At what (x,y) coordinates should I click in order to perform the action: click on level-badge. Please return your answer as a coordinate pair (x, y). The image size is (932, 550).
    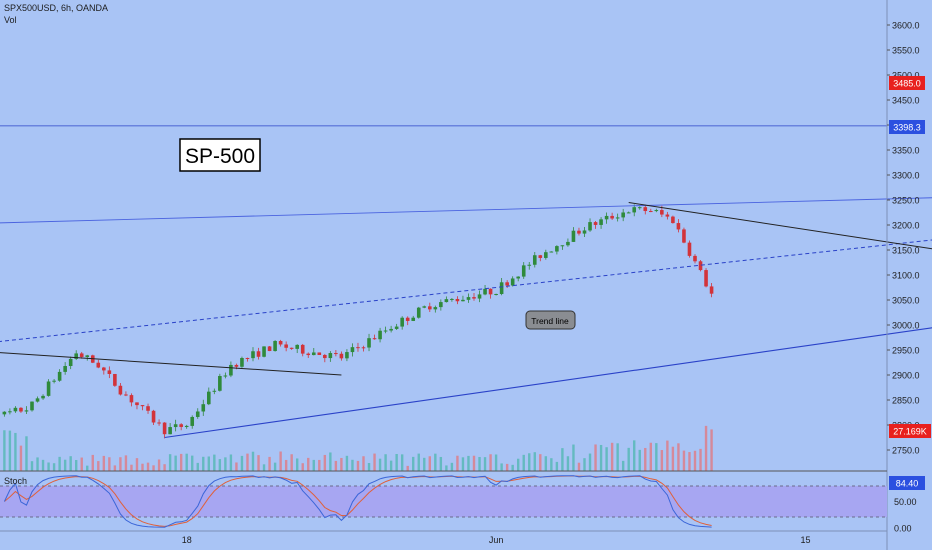
    Looking at the image, I should click on (907, 127).